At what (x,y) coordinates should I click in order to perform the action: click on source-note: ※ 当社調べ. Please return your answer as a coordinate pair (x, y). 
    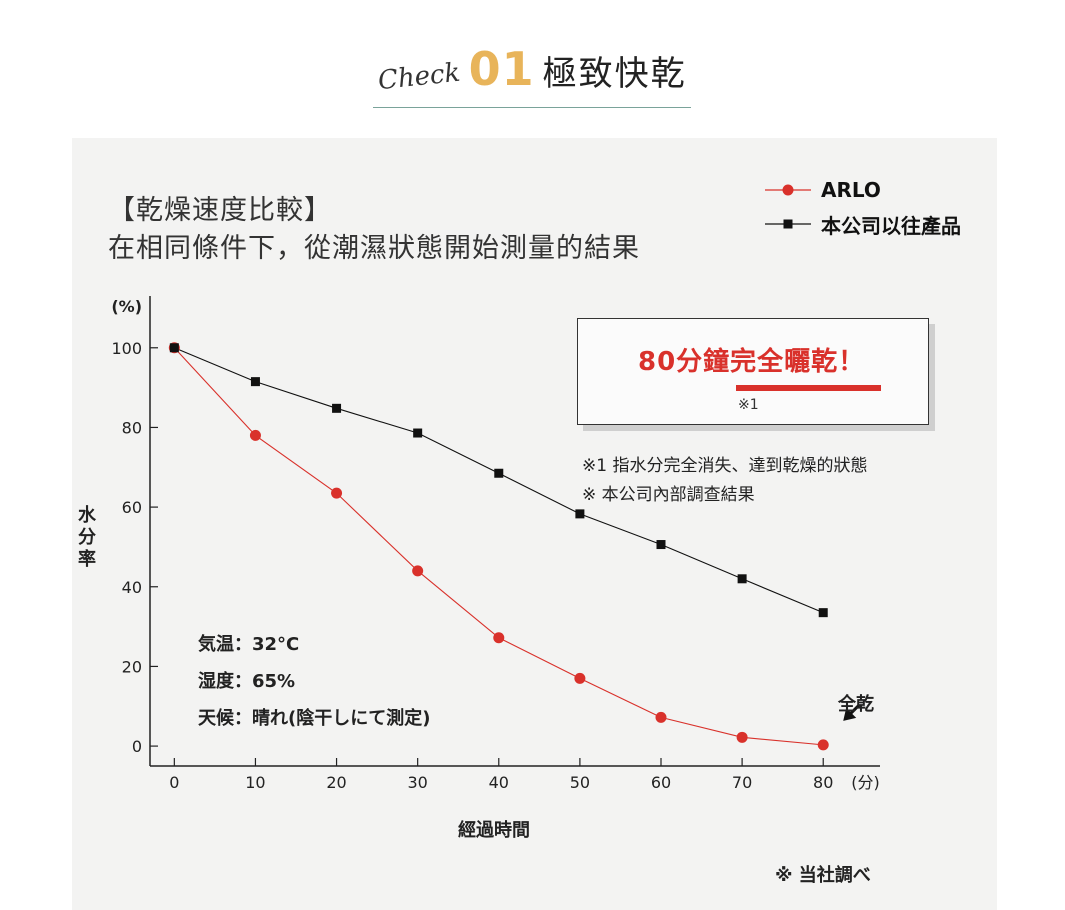
    Looking at the image, I should click on (823, 875).